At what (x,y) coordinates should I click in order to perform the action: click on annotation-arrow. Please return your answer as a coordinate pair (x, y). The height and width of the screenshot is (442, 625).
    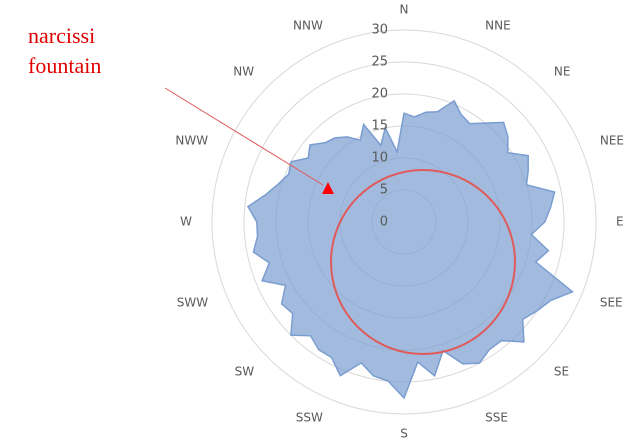
    Looking at the image, I should click on (244, 136).